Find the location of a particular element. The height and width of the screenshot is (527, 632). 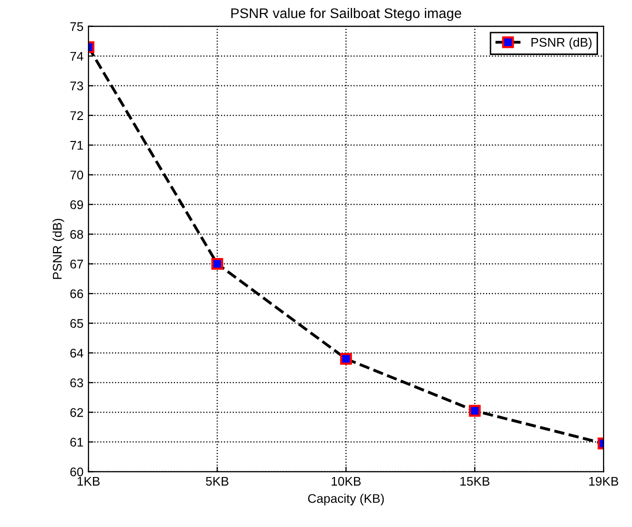

y-tick-label: 72 is located at coordinates (76, 115).